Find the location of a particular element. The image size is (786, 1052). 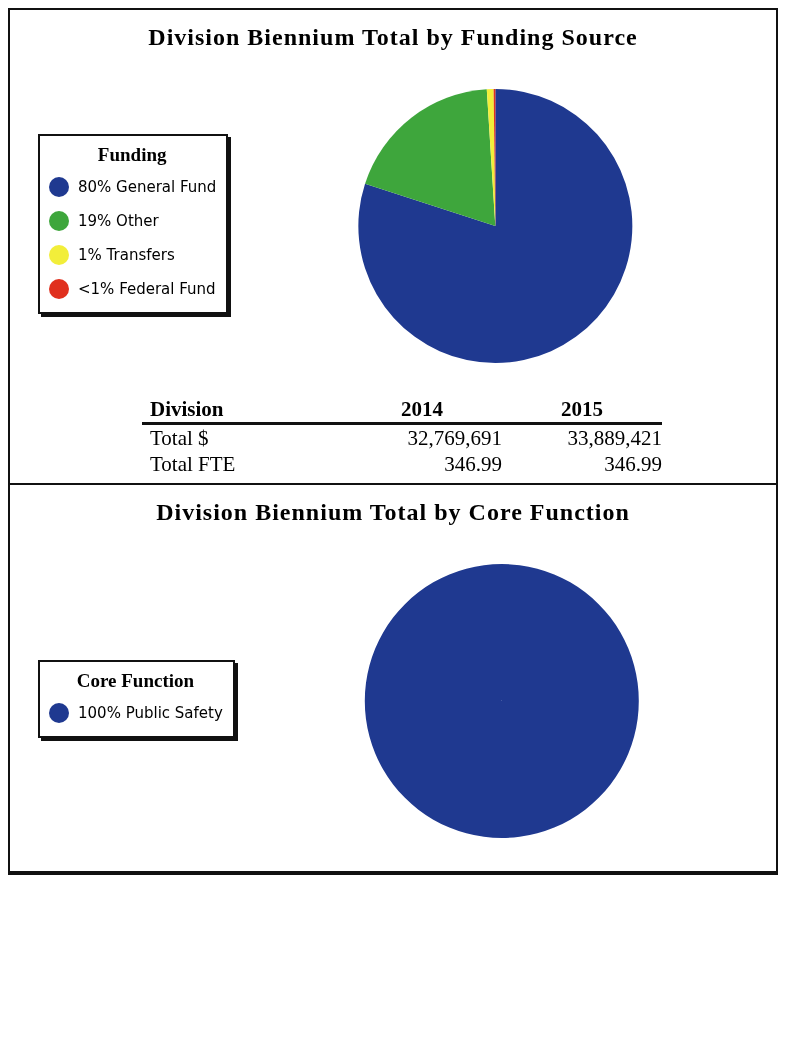

legend-title: Core Function is located at coordinates (135, 680).